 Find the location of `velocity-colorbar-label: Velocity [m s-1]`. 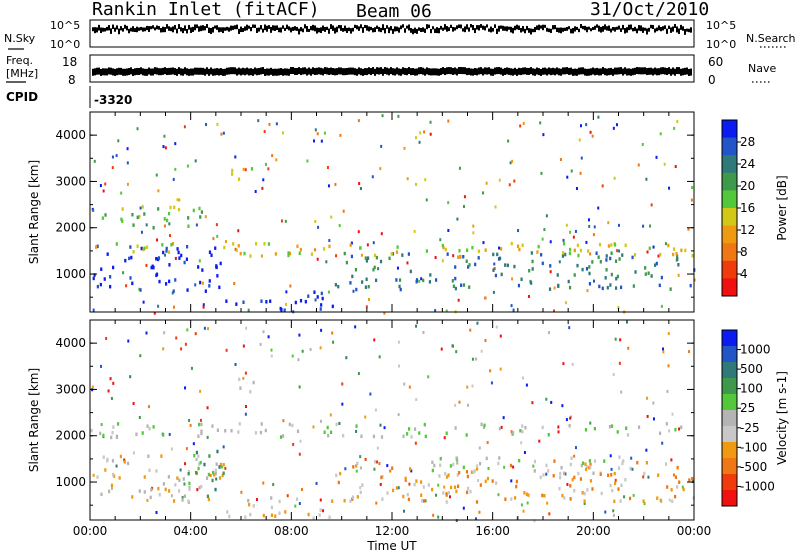

velocity-colorbar-label: Velocity [m s-1] is located at coordinates (782, 418).